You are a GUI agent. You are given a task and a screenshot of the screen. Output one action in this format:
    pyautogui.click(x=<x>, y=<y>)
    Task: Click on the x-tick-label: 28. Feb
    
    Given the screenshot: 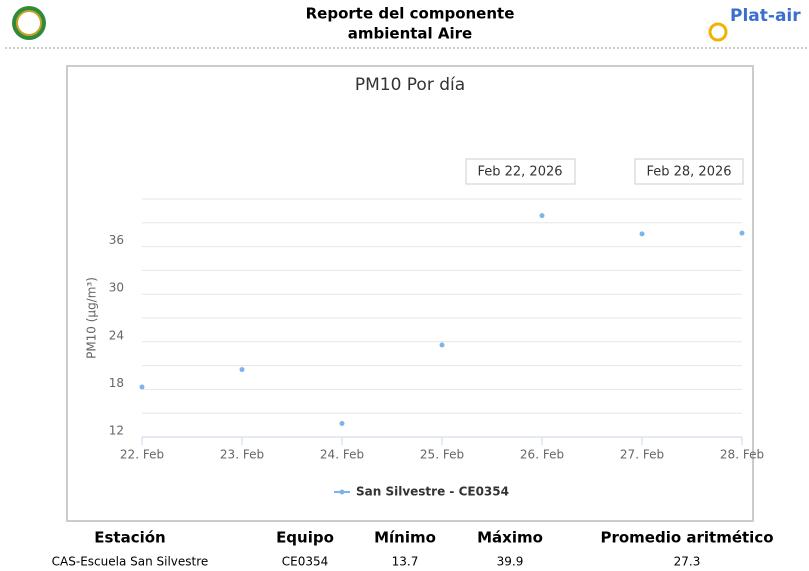 What is the action you would take?
    pyautogui.click(x=742, y=455)
    